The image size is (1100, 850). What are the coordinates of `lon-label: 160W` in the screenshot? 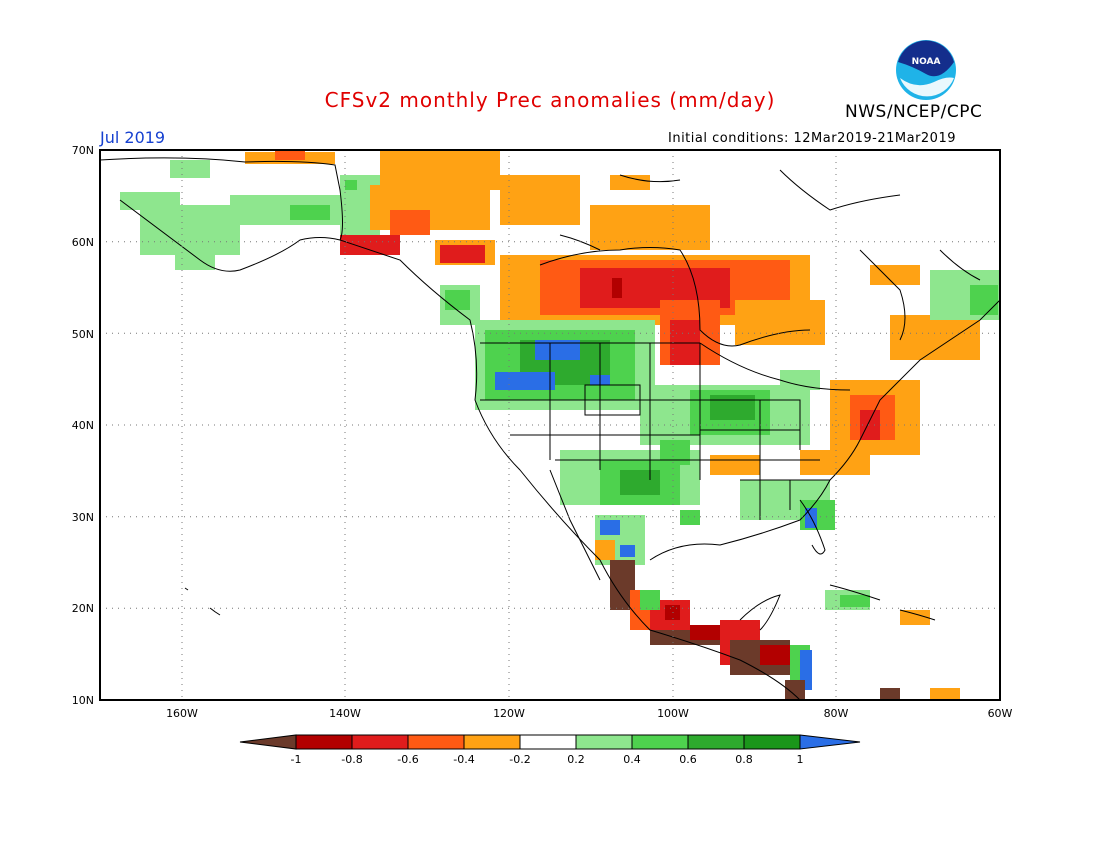 It's located at (182, 713).